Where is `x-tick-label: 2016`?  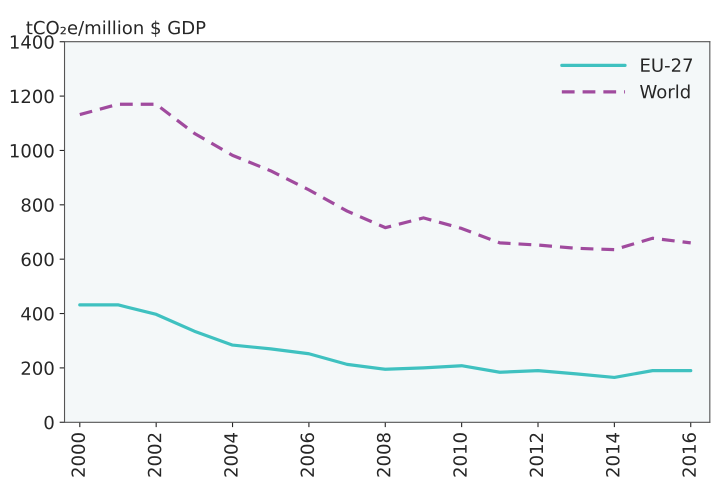 x-tick-label: 2016 is located at coordinates (689, 455).